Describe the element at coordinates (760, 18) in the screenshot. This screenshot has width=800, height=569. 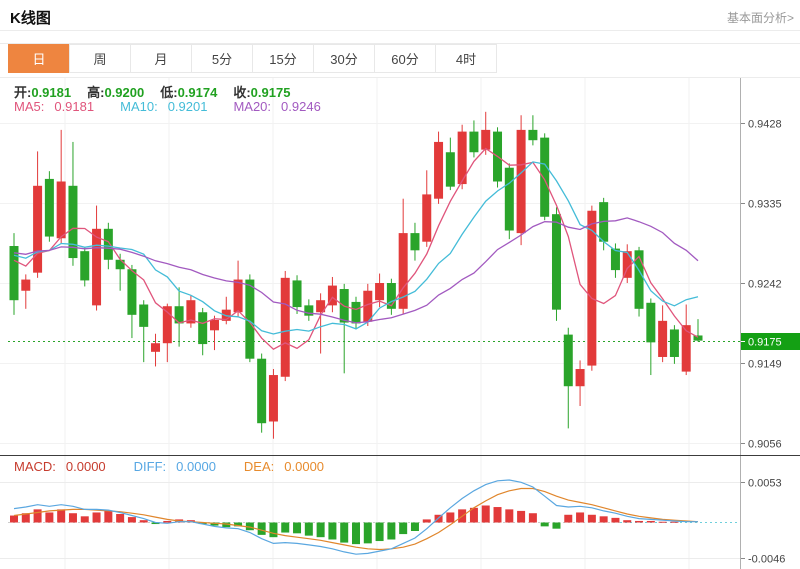
I see `fundamental-analysis-link: 基本面分析>` at that location.